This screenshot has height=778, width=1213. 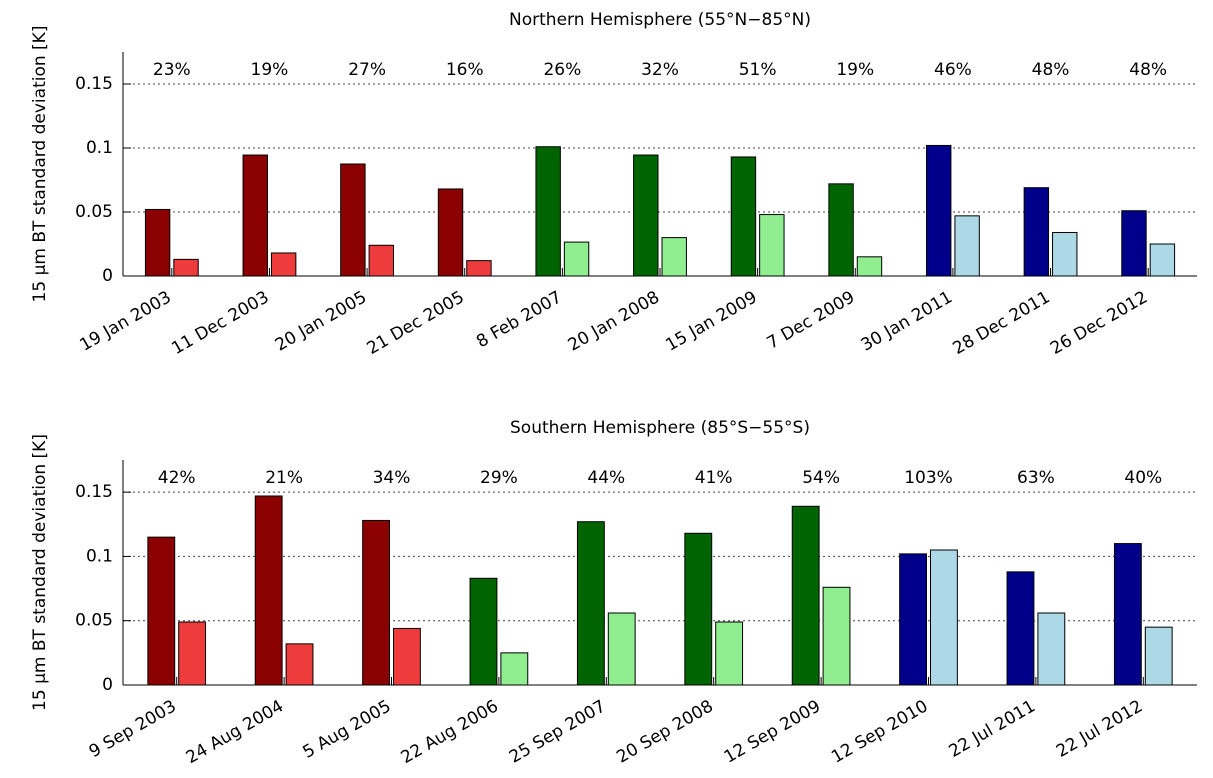 What do you see at coordinates (499, 478) in the screenshot?
I see `annotation: 29%` at bounding box center [499, 478].